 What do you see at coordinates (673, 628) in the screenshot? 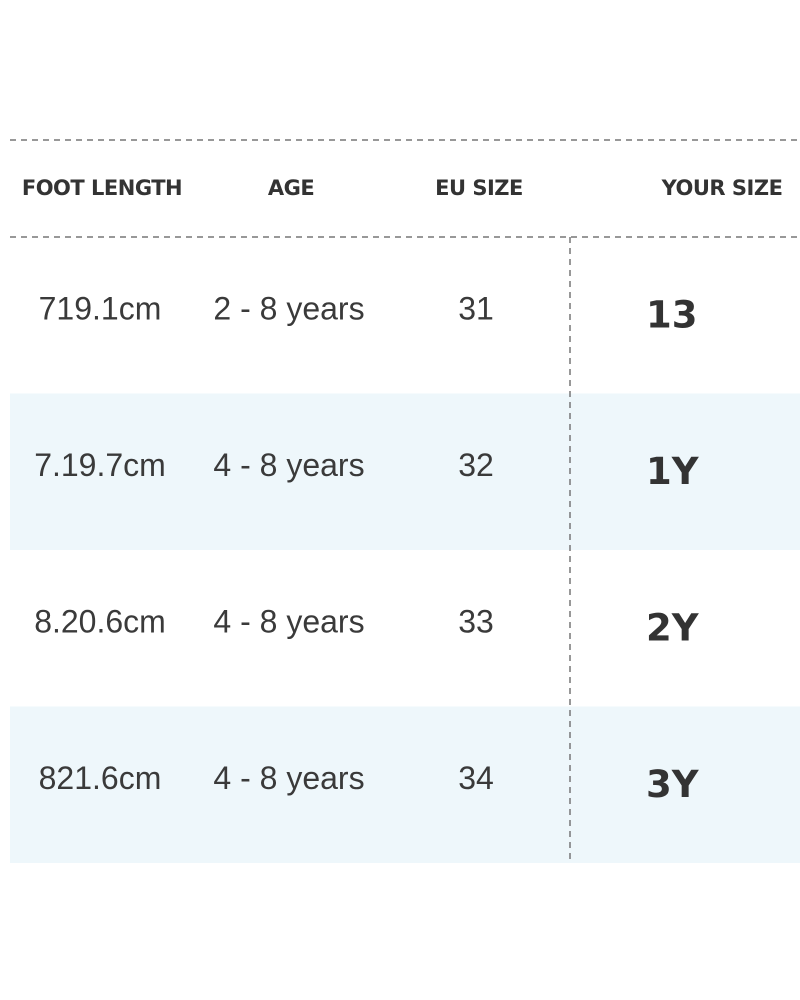
I see `size-cell: 2Y` at bounding box center [673, 628].